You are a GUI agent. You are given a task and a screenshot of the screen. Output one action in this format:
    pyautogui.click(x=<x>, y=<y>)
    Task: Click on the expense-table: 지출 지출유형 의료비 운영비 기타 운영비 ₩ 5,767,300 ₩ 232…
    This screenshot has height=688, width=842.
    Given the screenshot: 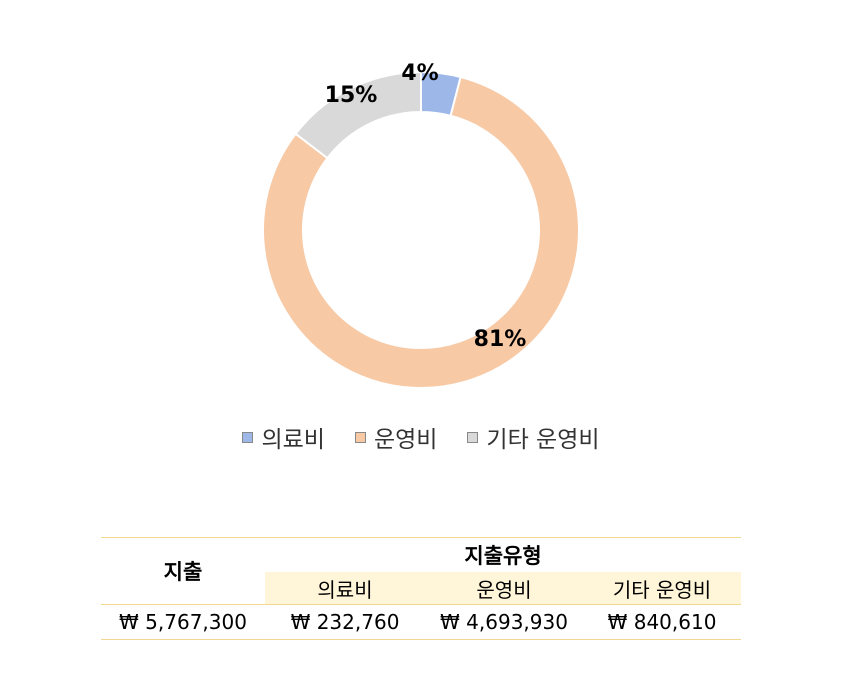 What is the action you would take?
    pyautogui.click(x=421, y=588)
    